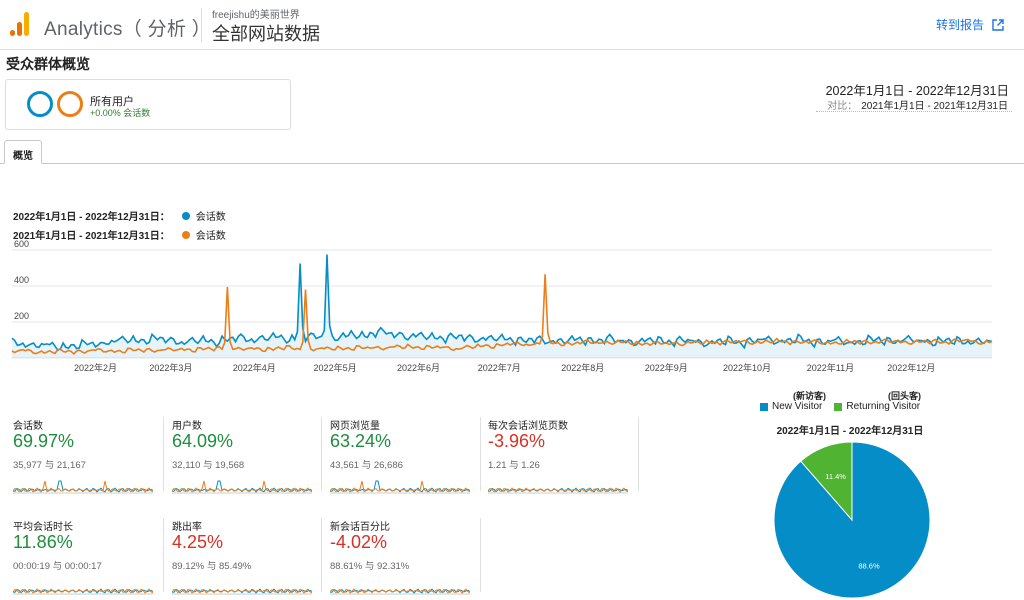 This screenshot has width=1024, height=600. Describe the element at coordinates (666, 367) in the screenshot. I see `x-tick-label: 2022年9月` at that location.